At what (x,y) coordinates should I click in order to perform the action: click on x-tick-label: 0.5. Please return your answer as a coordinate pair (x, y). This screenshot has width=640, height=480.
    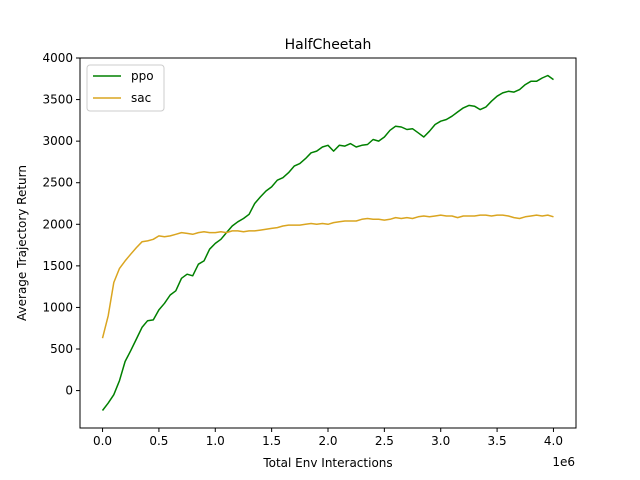
    Looking at the image, I should click on (158, 441).